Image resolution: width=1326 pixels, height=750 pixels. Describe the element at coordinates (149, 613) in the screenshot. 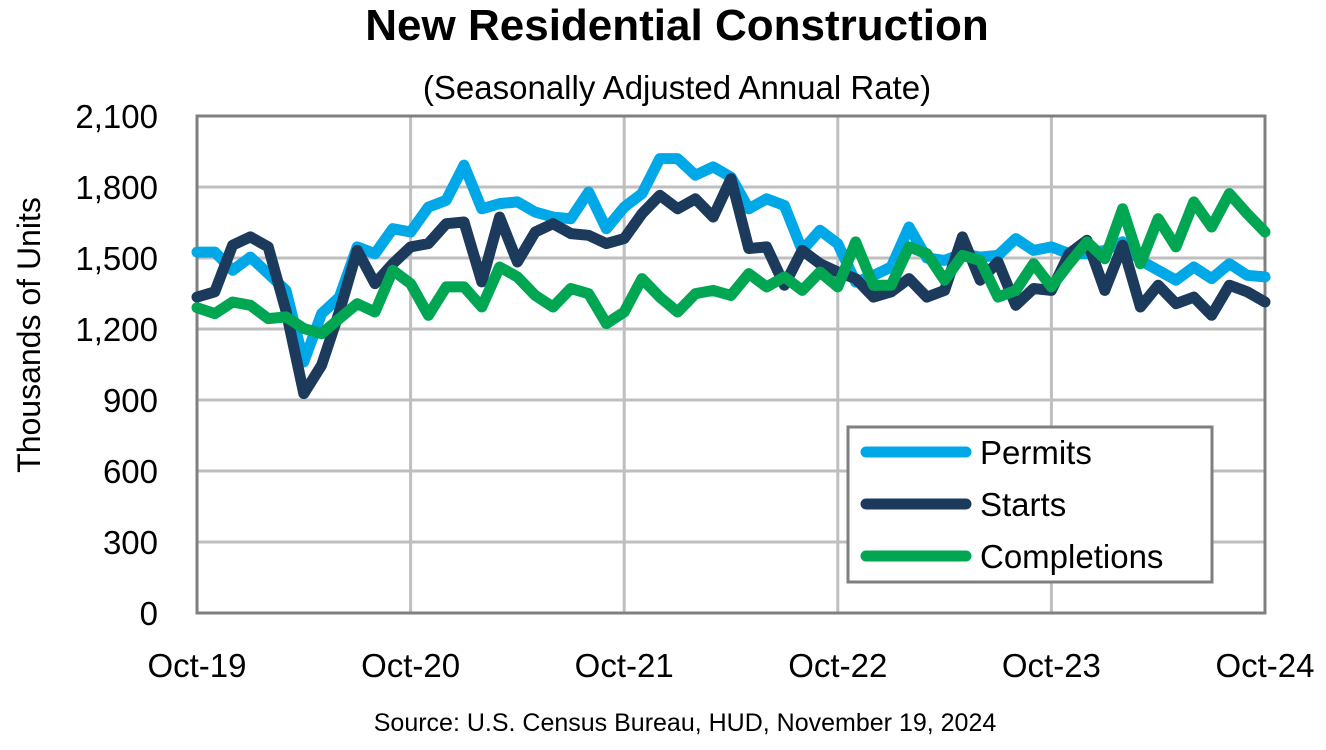

I see `y-tick-label: 0` at that location.